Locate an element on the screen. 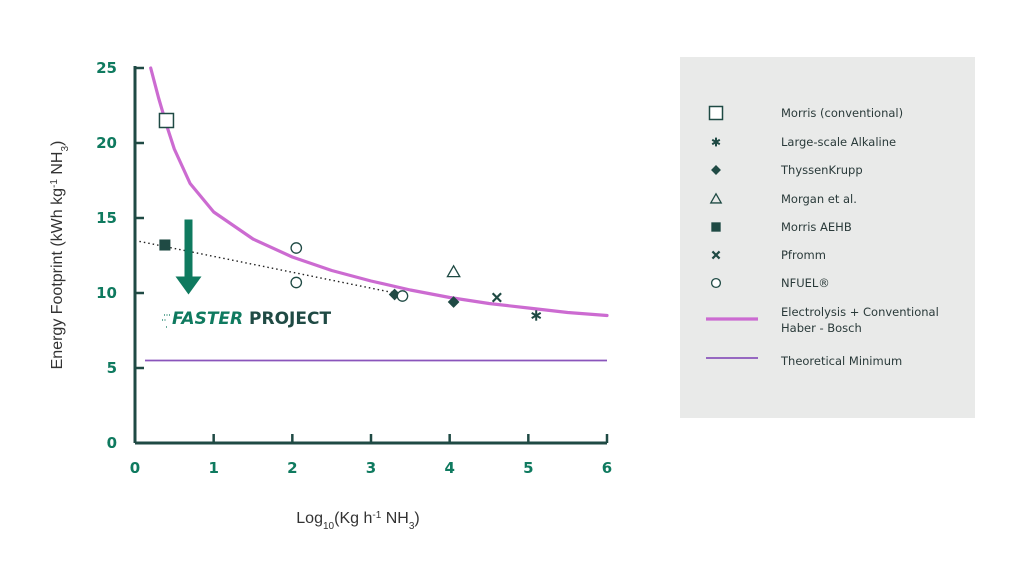  legend-label-3: Morgan et al. is located at coordinates (819, 199).